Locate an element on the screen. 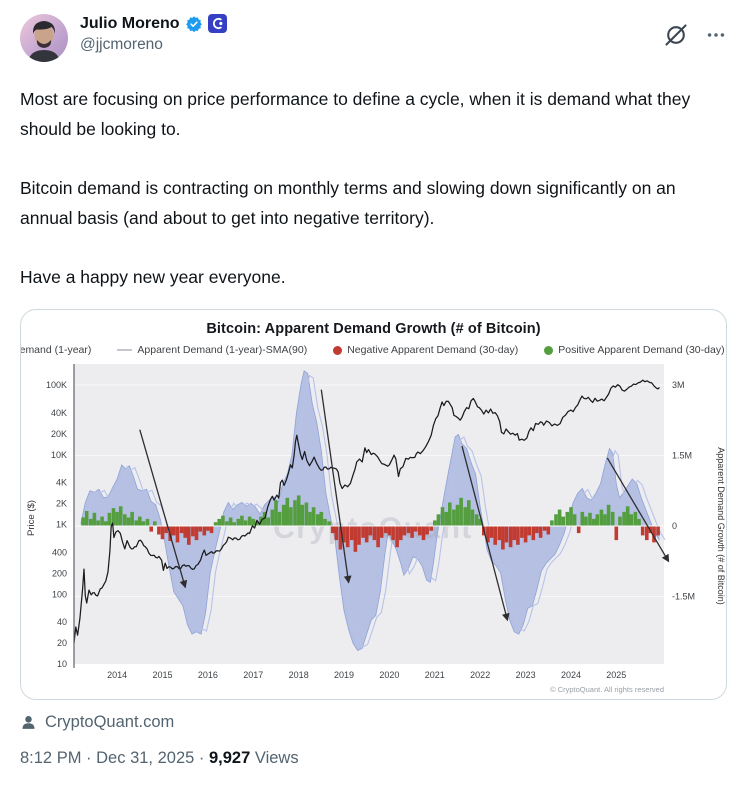 This screenshot has width=747, height=795. tweet-header: Julio Moreno @jjcmoreno is located at coordinates (373, 31).